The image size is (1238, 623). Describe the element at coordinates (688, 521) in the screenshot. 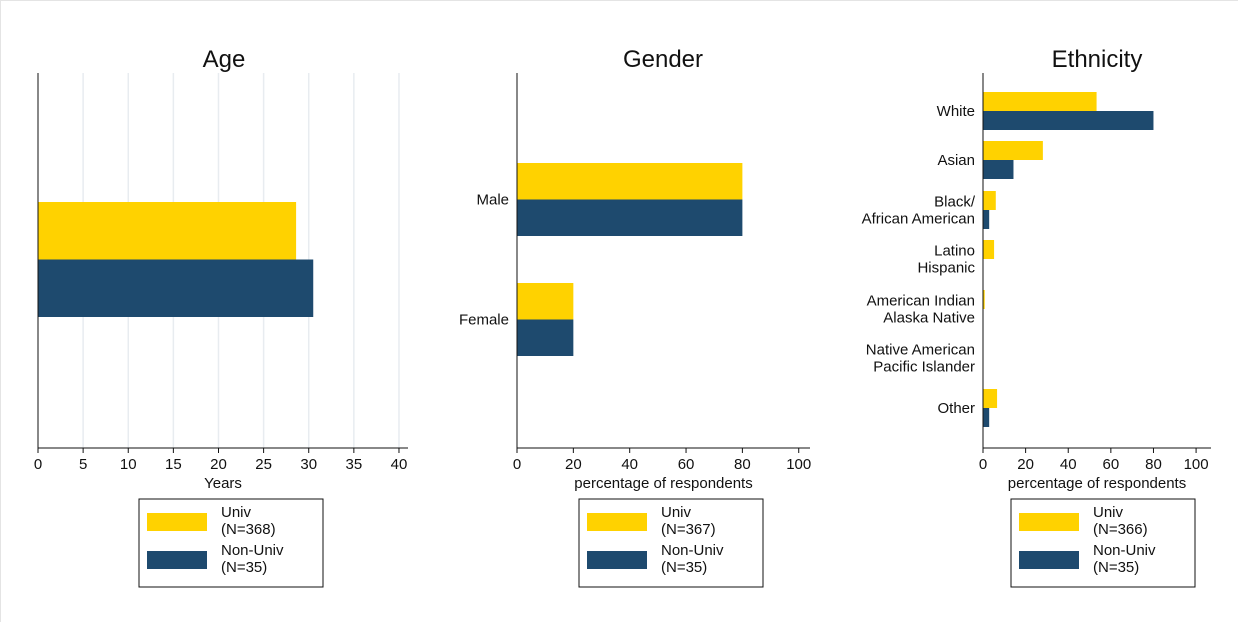

I see `legend-label: Univ (N=367)` at that location.